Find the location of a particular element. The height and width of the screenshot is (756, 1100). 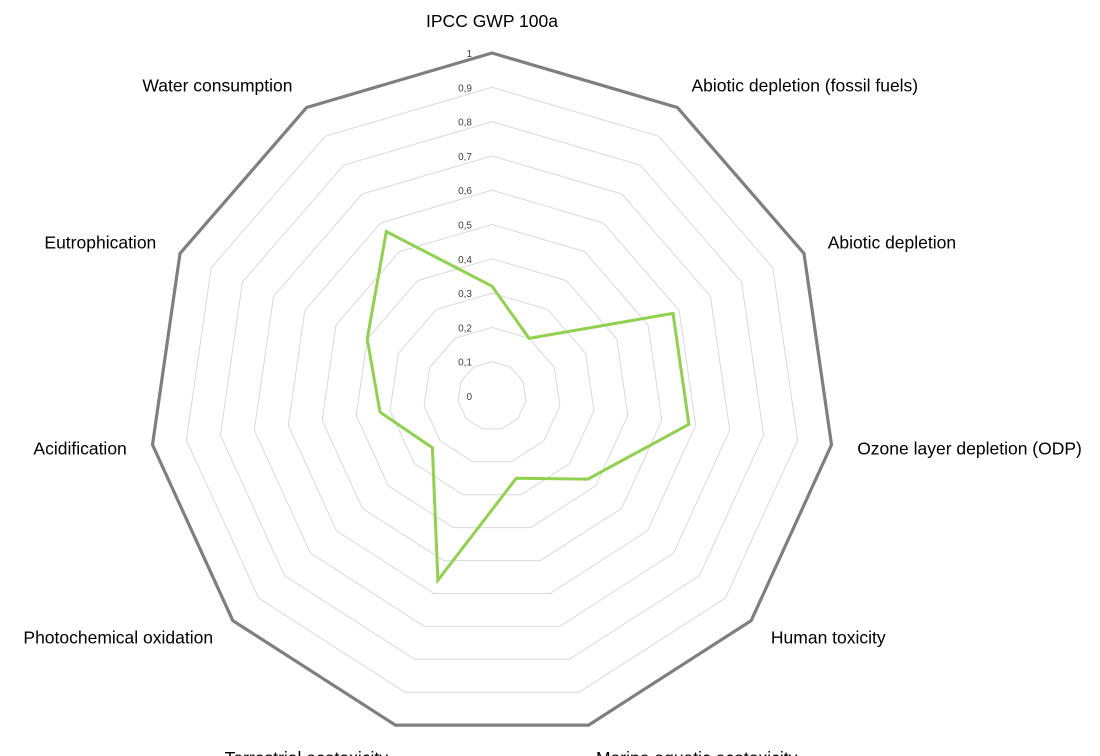

series-layer is located at coordinates (528, 407).